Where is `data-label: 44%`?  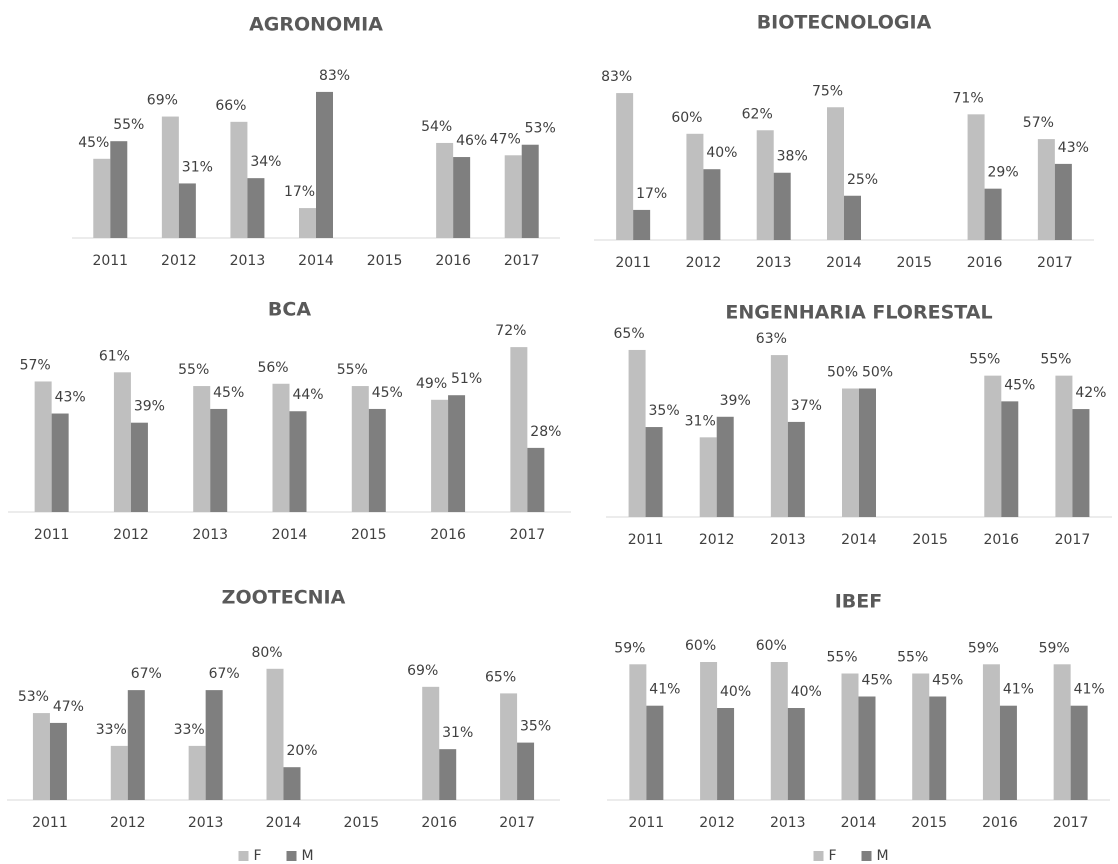 data-label: 44% is located at coordinates (307, 395).